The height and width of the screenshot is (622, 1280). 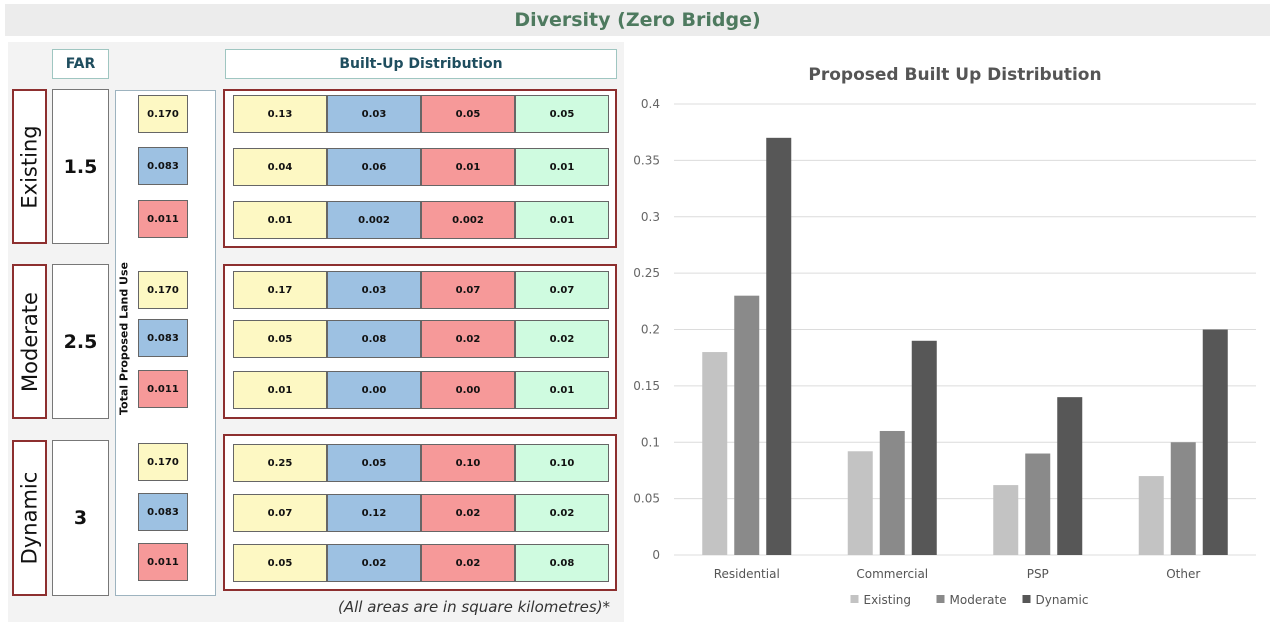 What do you see at coordinates (124, 338) in the screenshot?
I see `land-use-label: Total Proposed Land Use` at bounding box center [124, 338].